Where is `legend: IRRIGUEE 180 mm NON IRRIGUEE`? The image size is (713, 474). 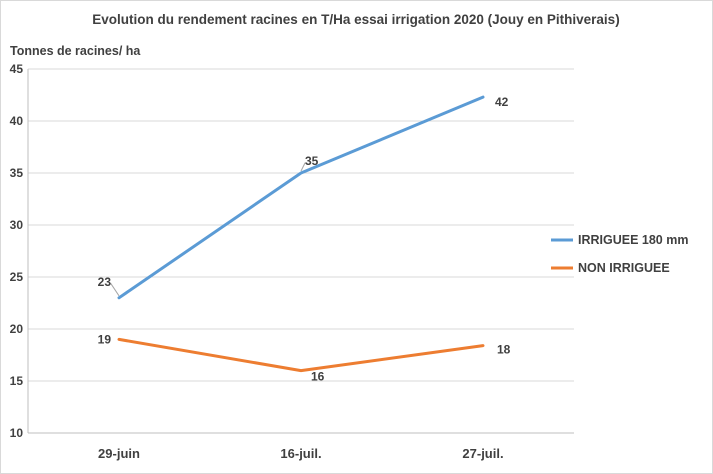 legend: IRRIGUEE 180 mm NON IRRIGUEE is located at coordinates (619, 254).